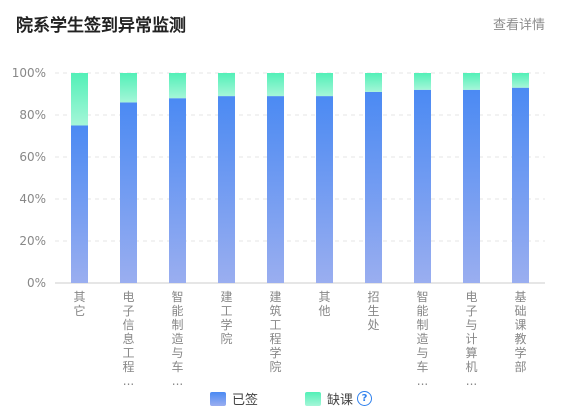 The width and height of the screenshot is (565, 415). Describe the element at coordinates (373, 311) in the screenshot. I see `x-tick-label-char: 生` at that location.